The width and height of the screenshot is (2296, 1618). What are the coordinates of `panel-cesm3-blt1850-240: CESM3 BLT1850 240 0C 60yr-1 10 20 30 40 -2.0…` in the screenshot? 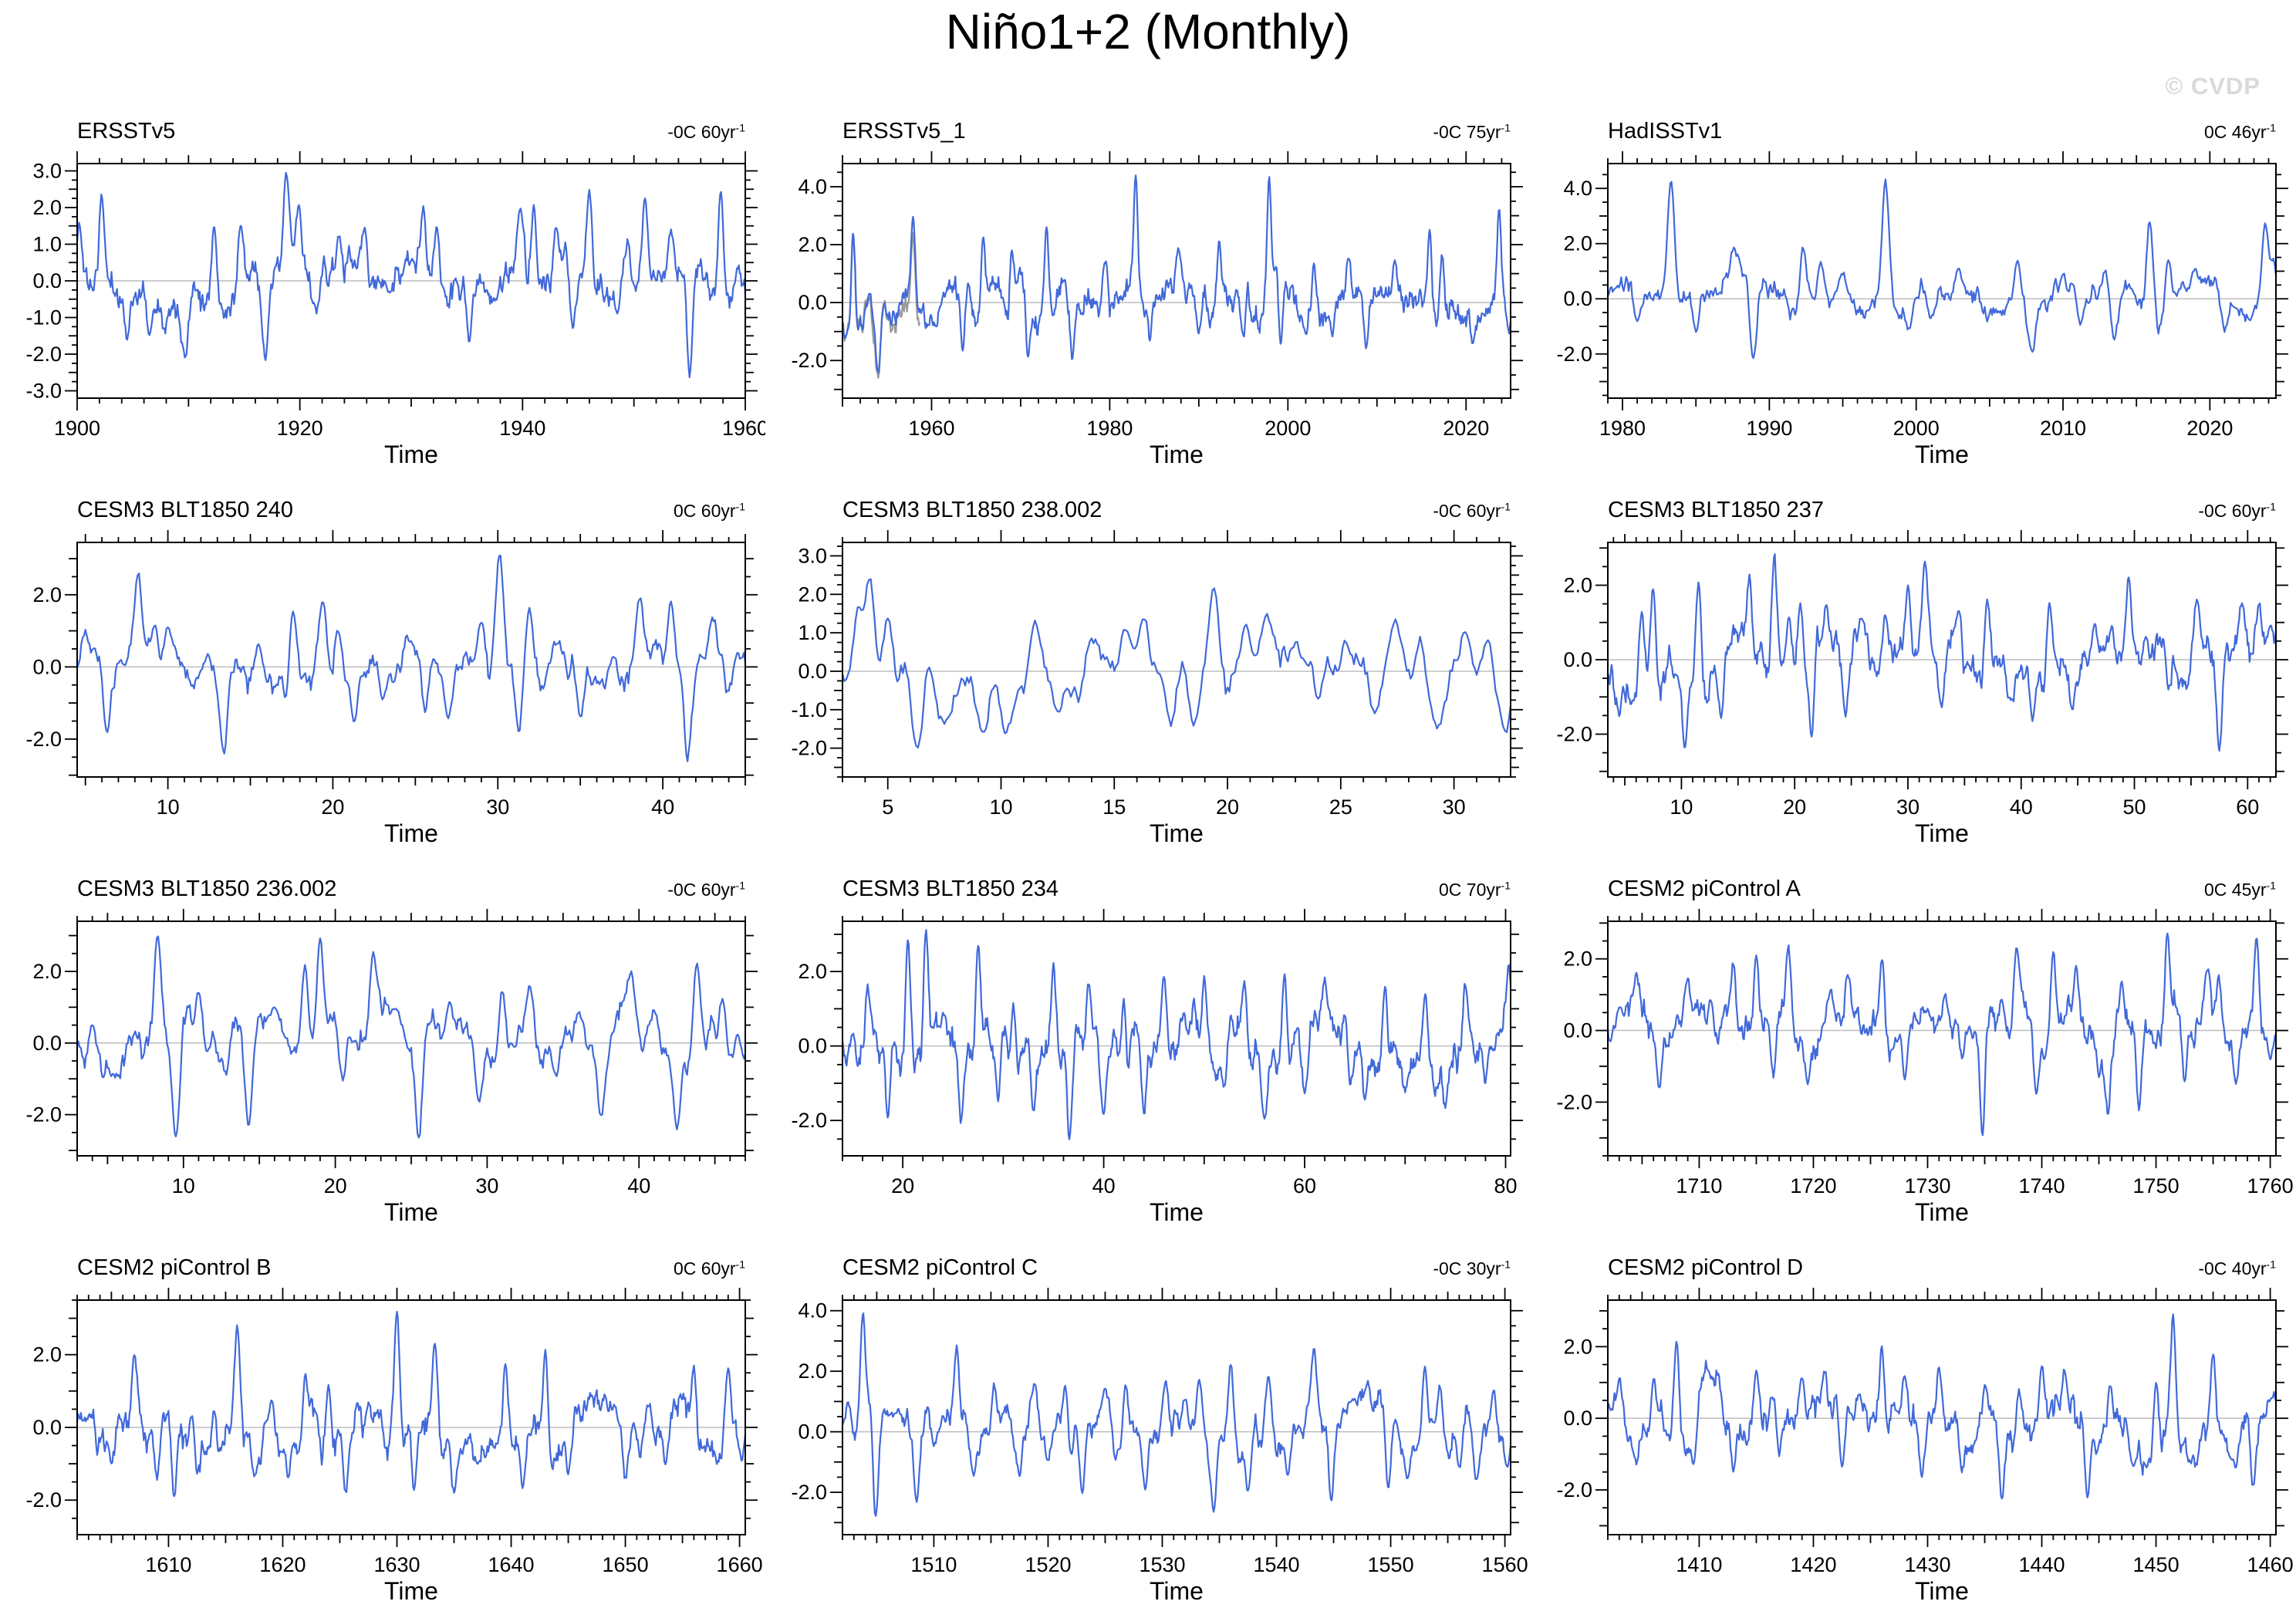 It's located at (382, 672).